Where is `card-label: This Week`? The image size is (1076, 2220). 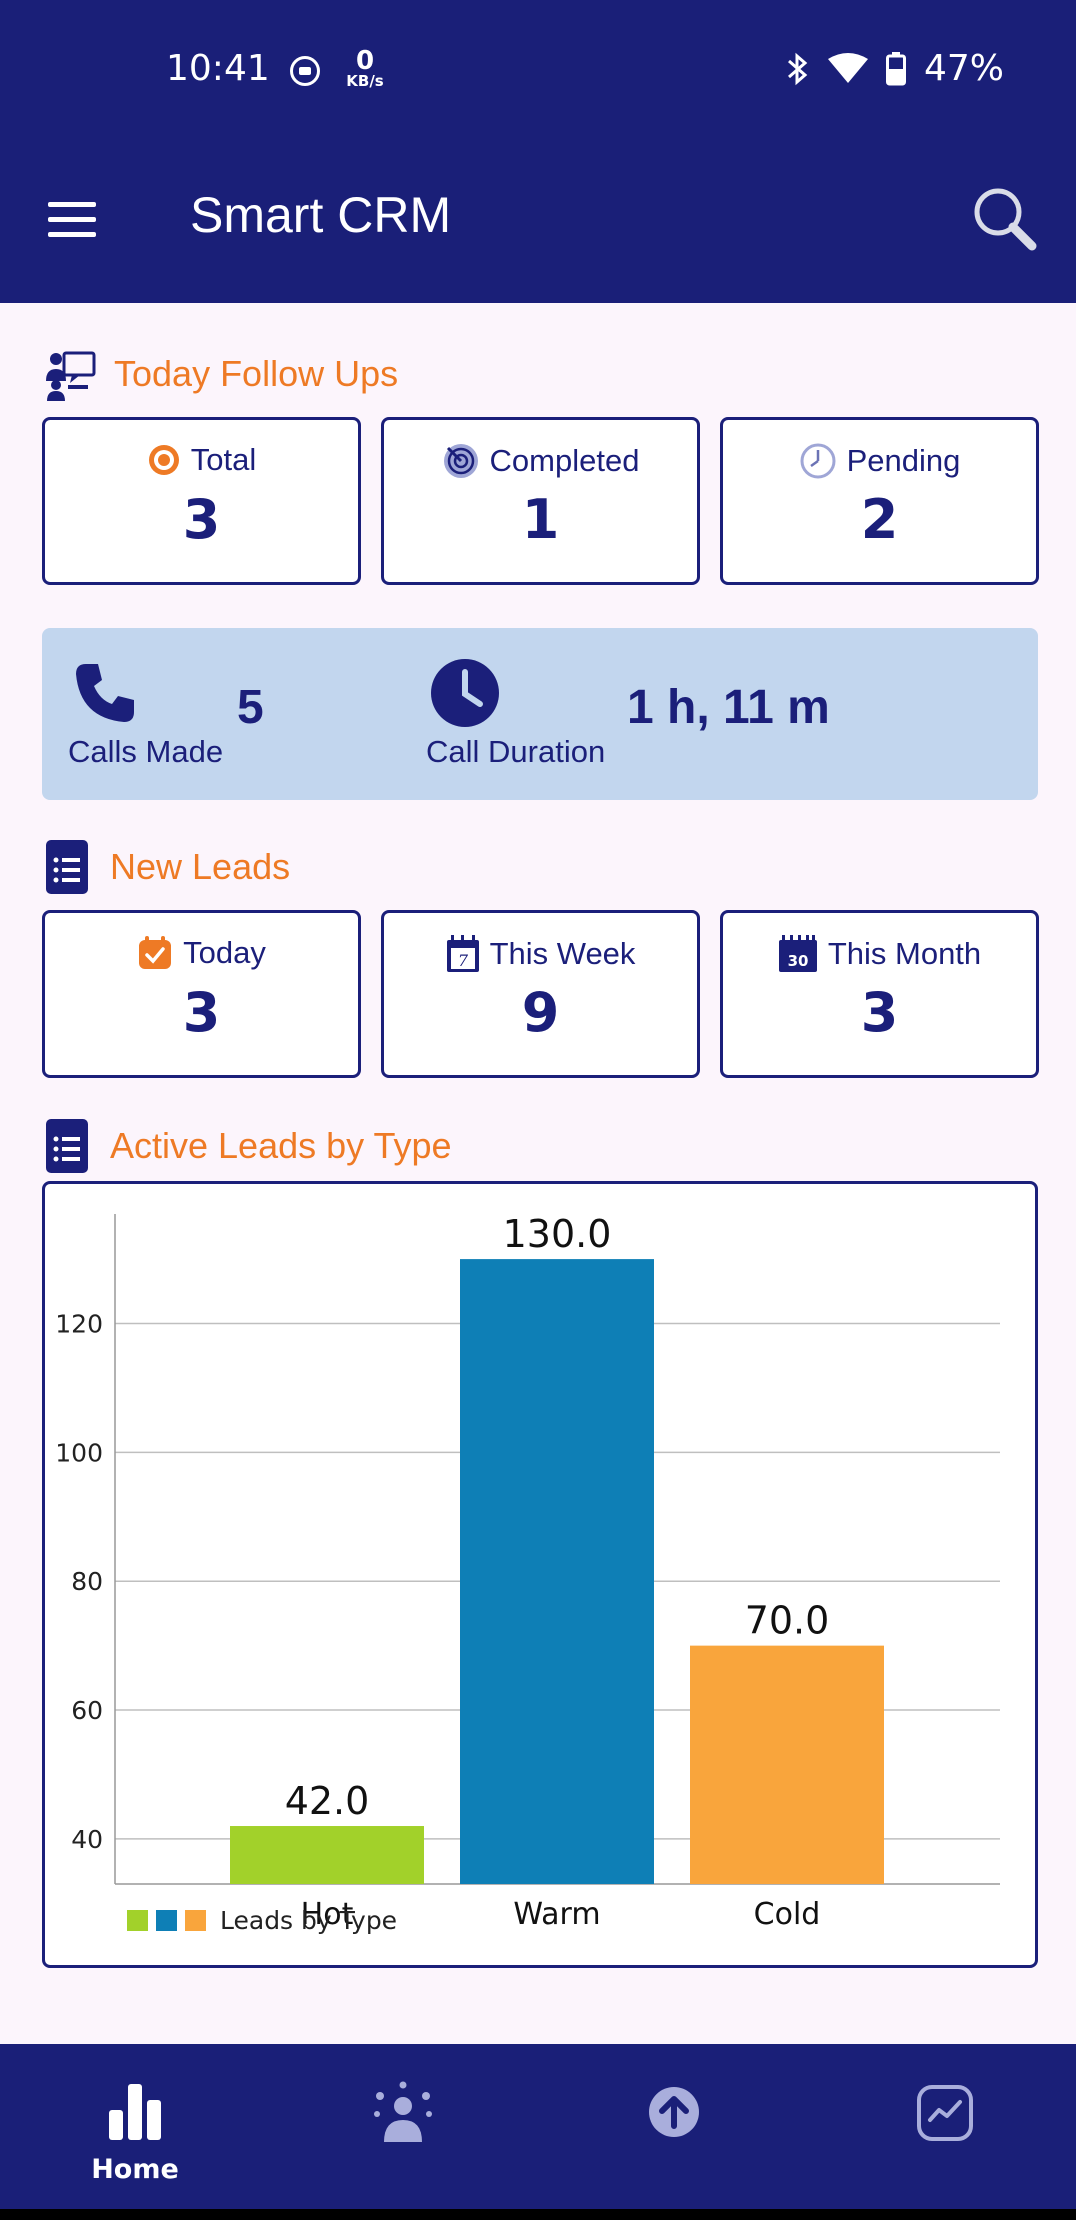 card-label: This Week is located at coordinates (562, 953).